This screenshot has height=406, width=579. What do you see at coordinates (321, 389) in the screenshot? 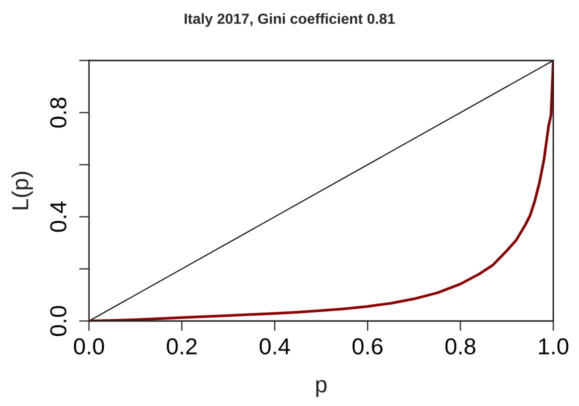
I see `x-axis-title: p` at bounding box center [321, 389].